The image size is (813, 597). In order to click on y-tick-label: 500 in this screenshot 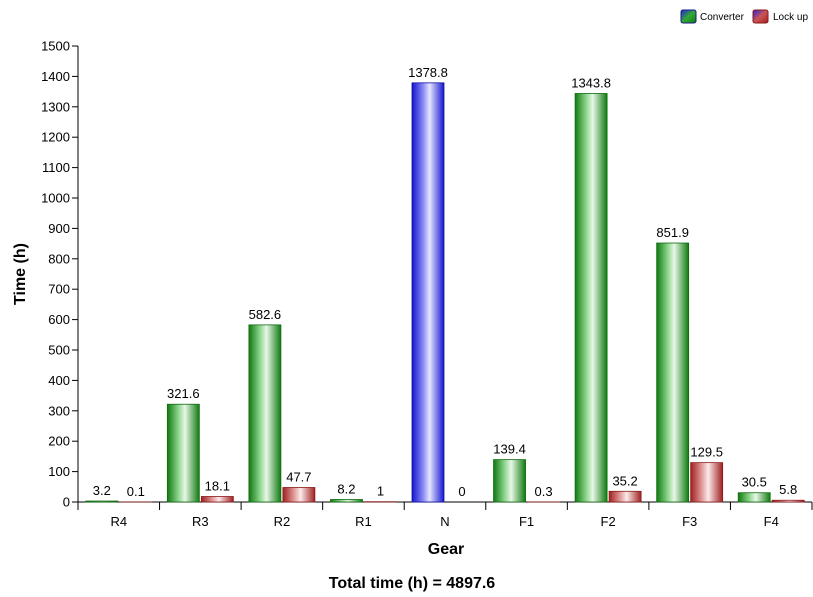, I will do `click(59, 350)`.